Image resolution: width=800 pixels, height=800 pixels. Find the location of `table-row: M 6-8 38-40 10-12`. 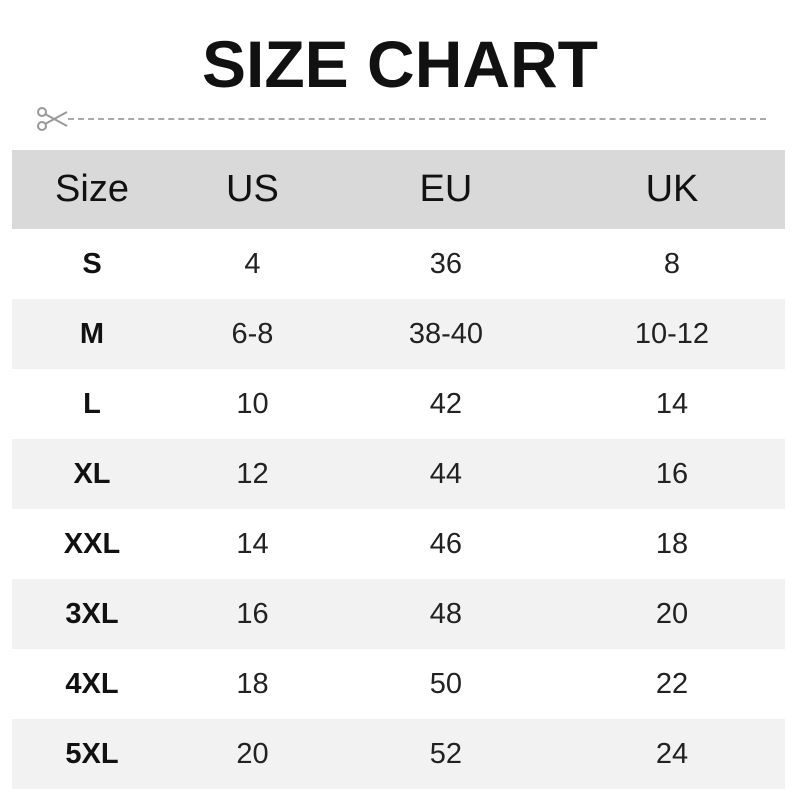

table-row: M 6-8 38-40 10-12 is located at coordinates (398, 334).